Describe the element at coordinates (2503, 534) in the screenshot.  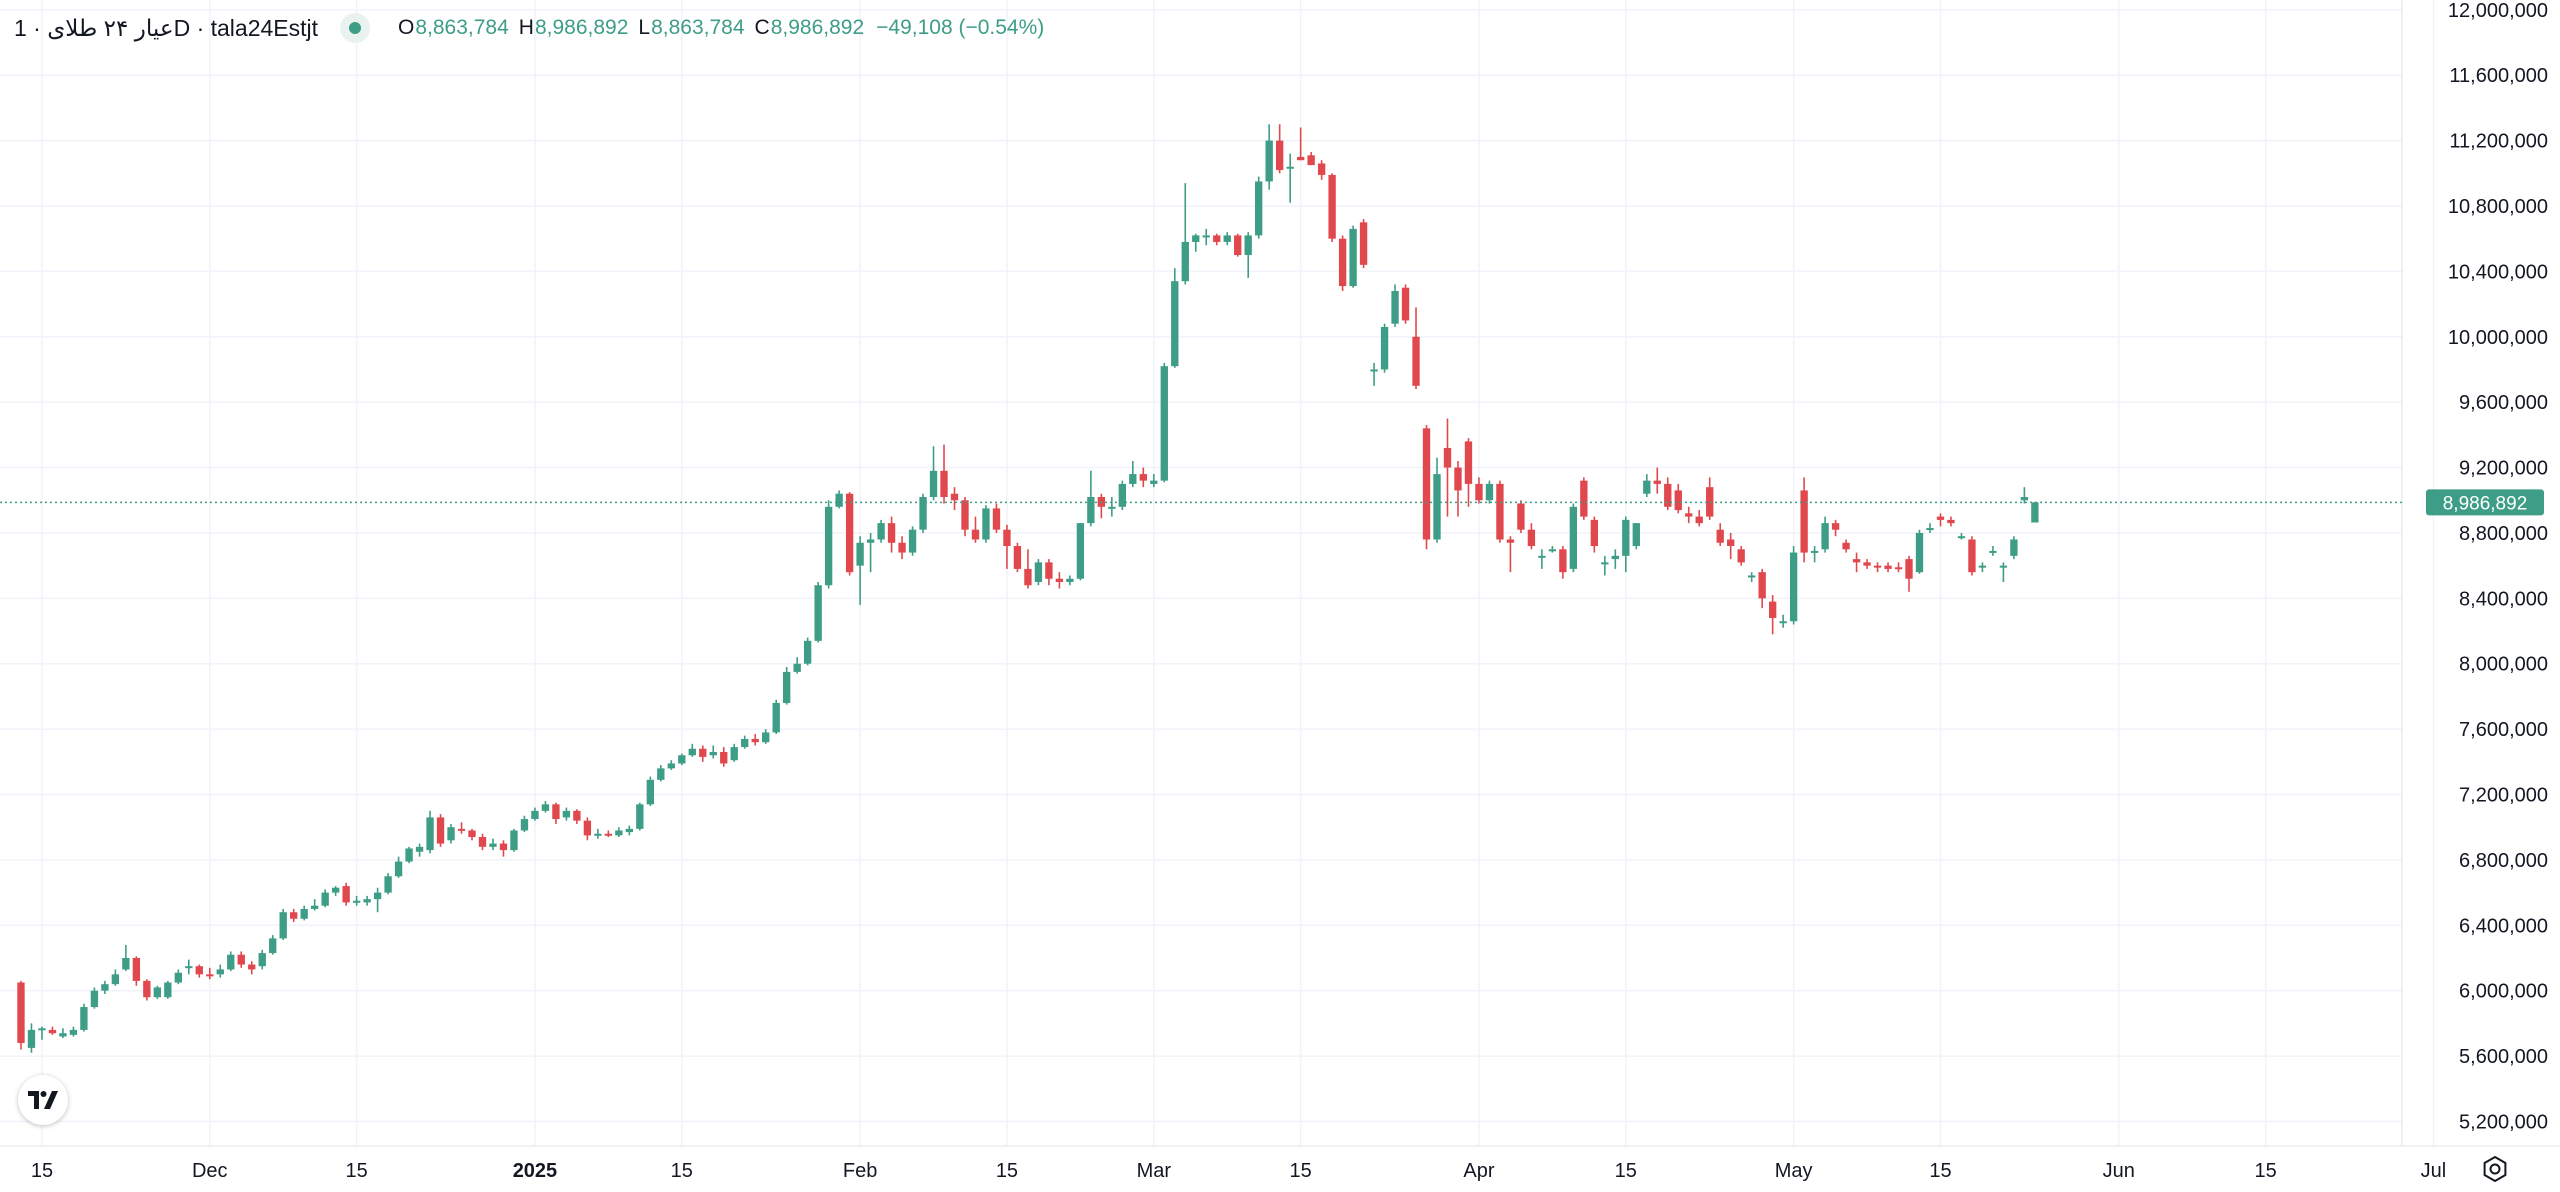
I see `price-tick-label: 8,800,000` at that location.